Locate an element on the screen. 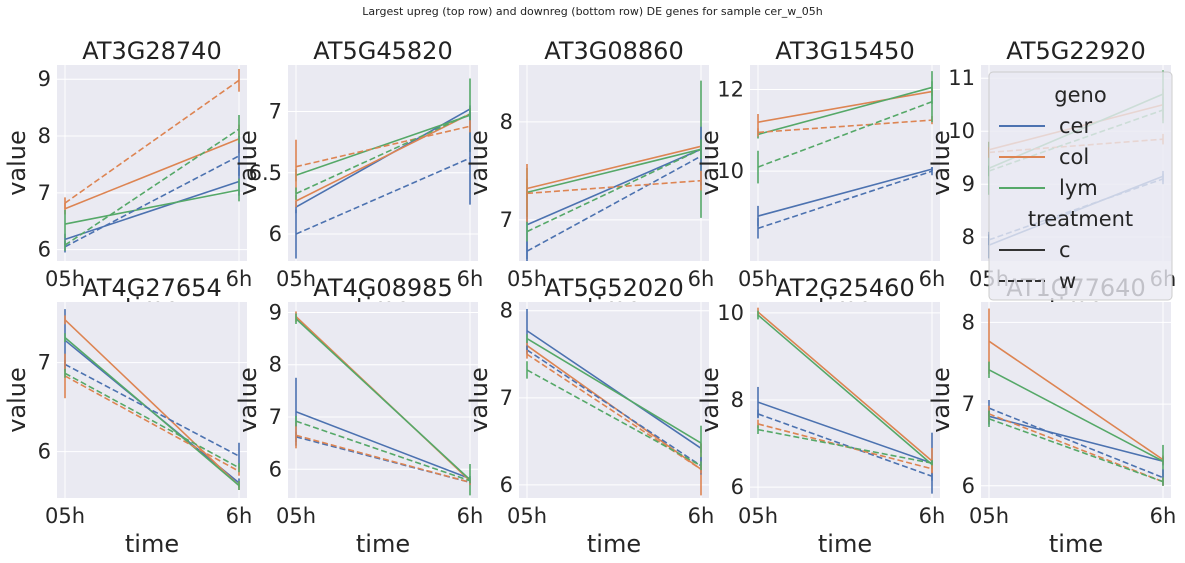  series-lym-c is located at coordinates (614, 397).